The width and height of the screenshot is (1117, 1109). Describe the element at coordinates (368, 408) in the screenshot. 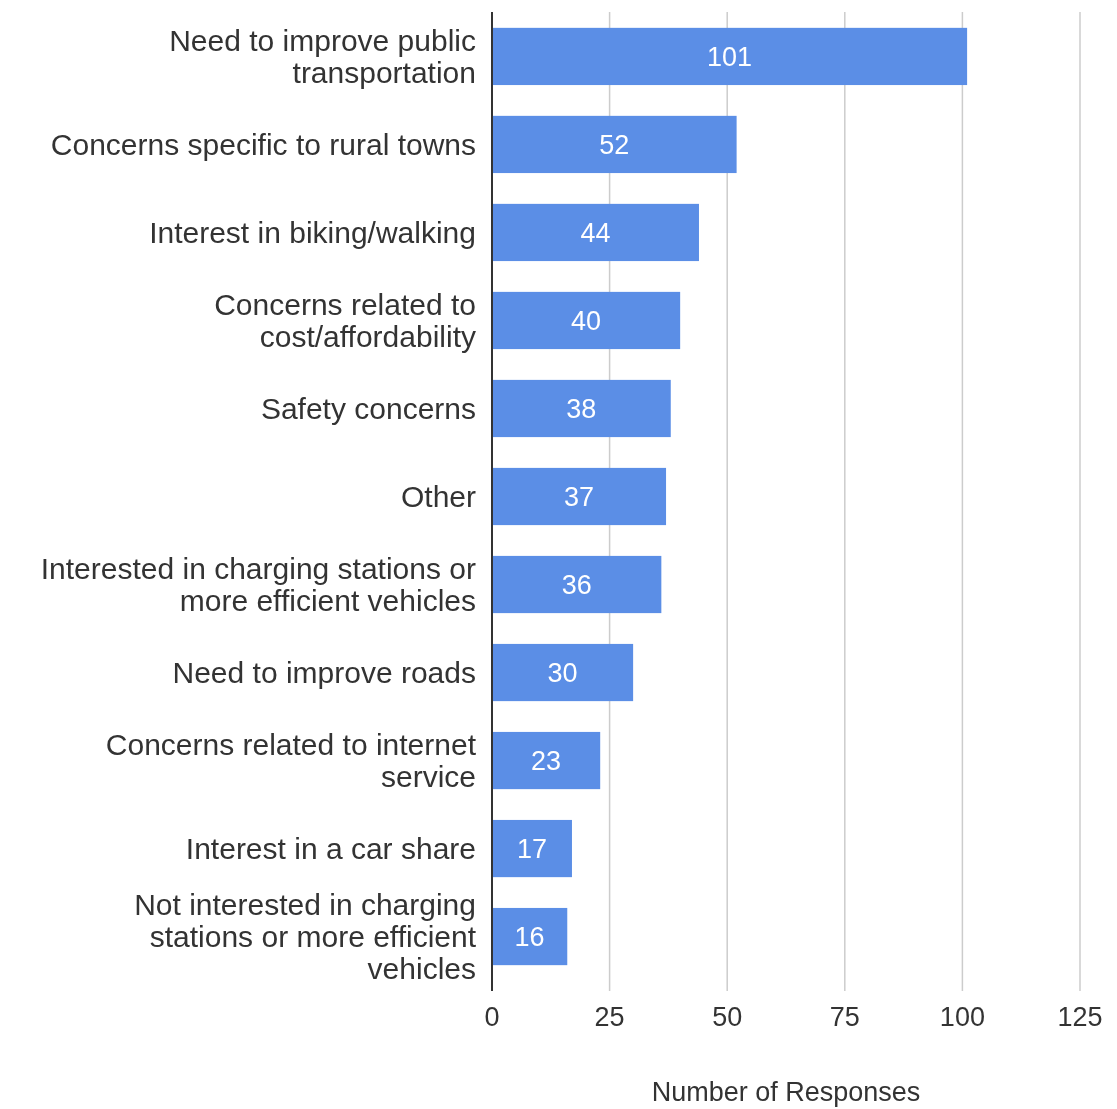

I see `y-tick-label: Safety concerns` at that location.